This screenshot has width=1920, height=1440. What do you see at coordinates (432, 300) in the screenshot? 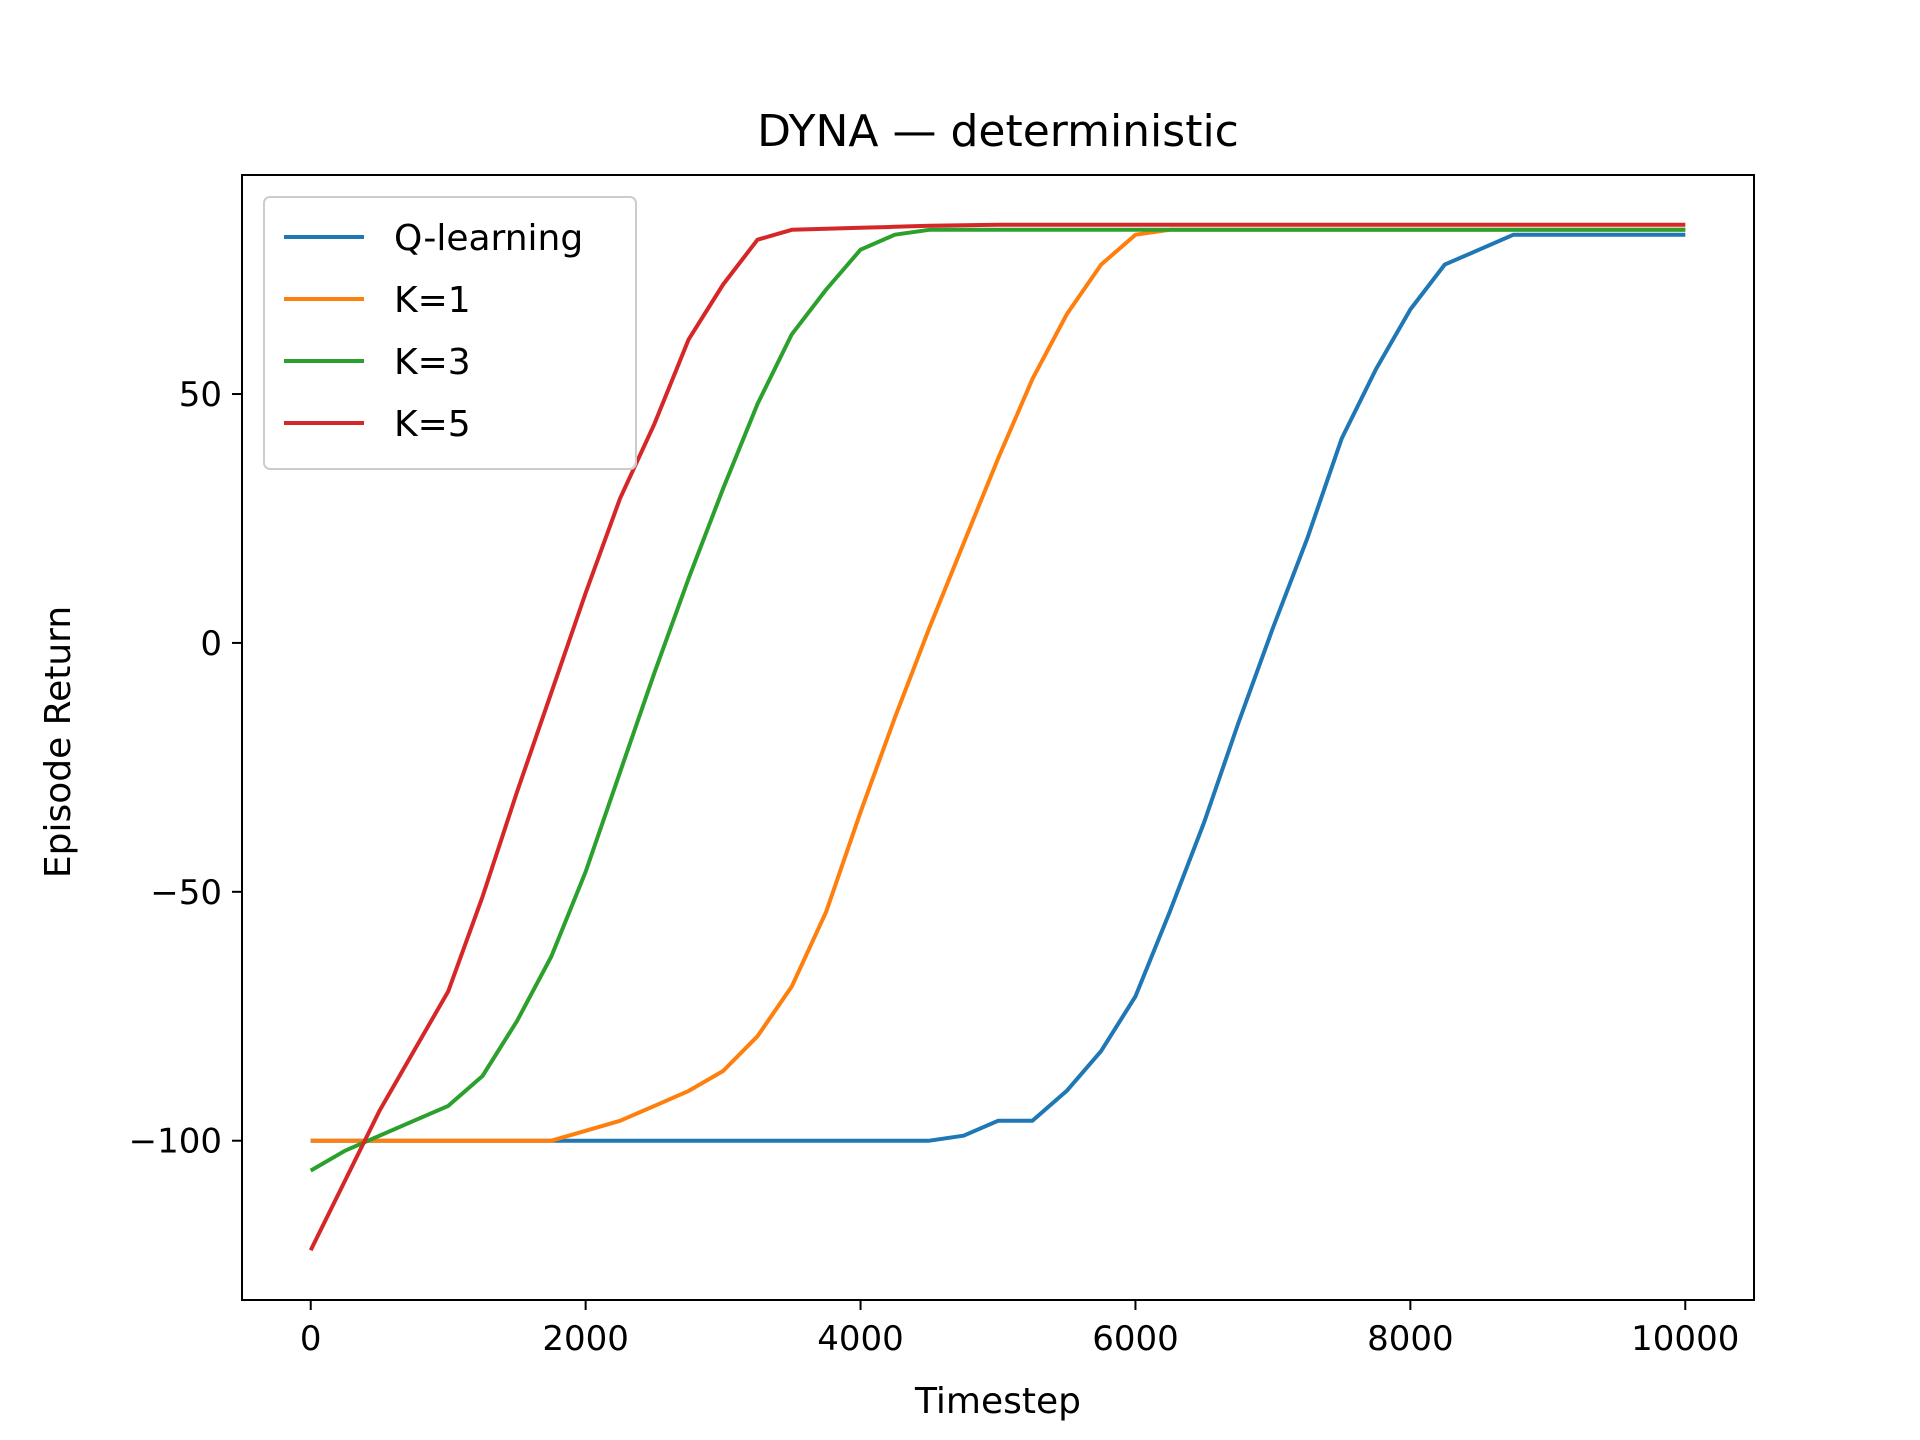
I see `legend-label: K=1` at bounding box center [432, 300].